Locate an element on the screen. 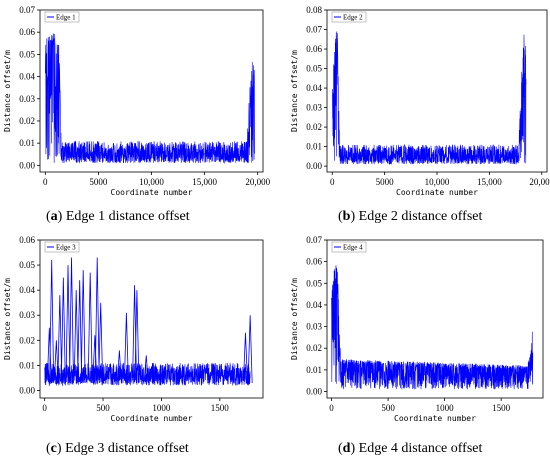  x-axis-label-a: Coordinate number is located at coordinates (152, 192).